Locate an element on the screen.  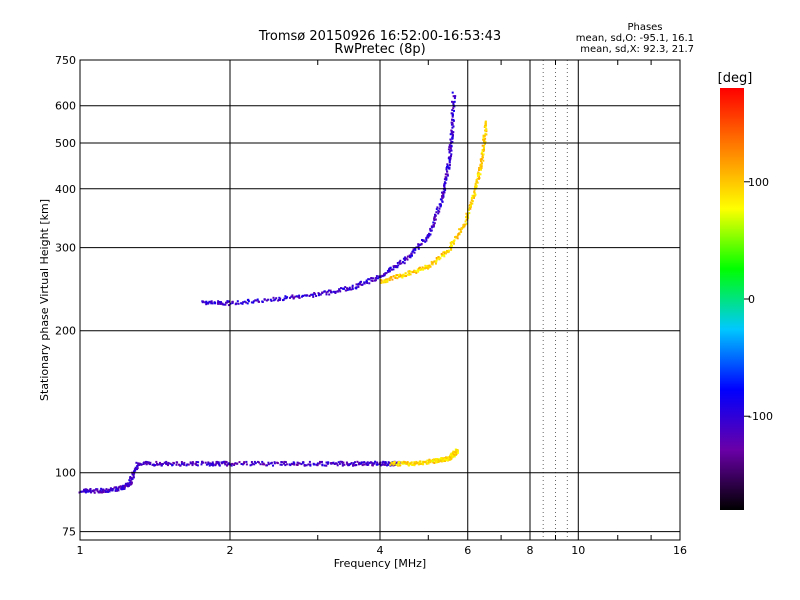
x-tick-label: 16 is located at coordinates (680, 550).